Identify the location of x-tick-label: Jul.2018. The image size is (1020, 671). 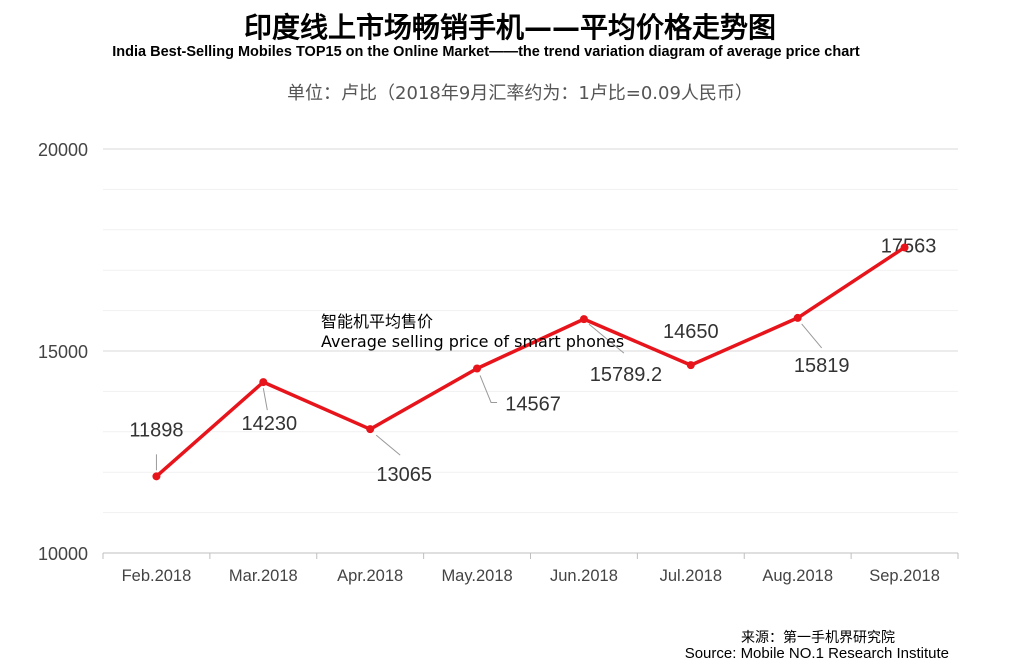
(691, 576).